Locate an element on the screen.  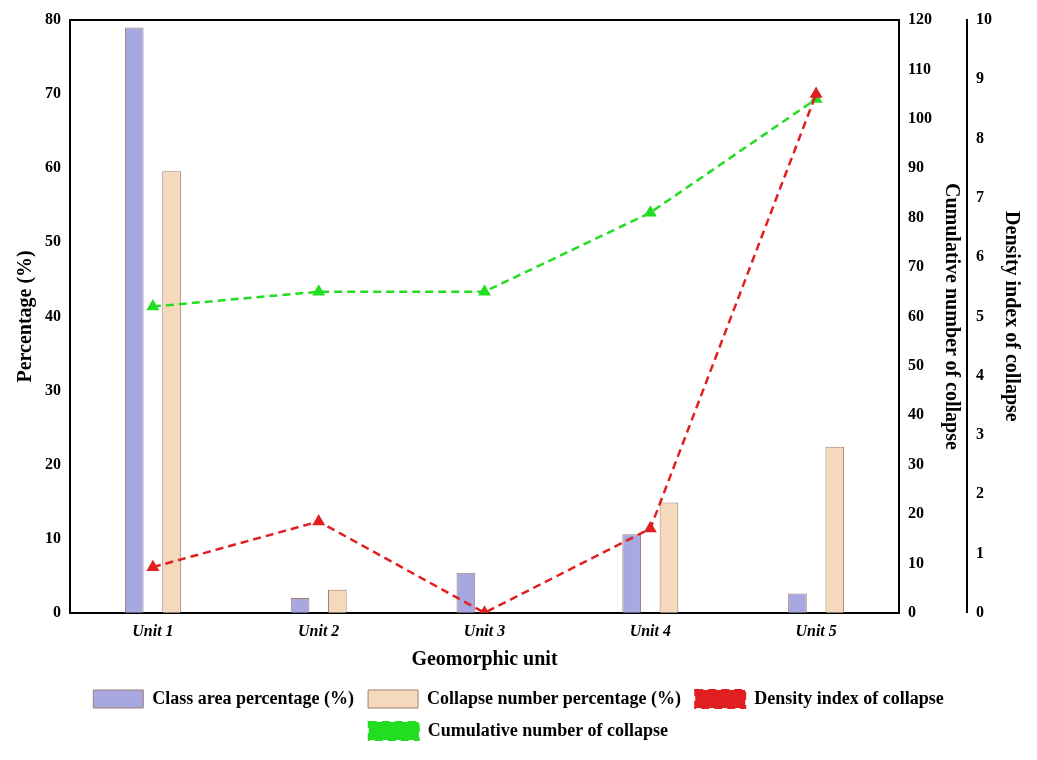
y3-tick-label: 8 is located at coordinates (980, 137).